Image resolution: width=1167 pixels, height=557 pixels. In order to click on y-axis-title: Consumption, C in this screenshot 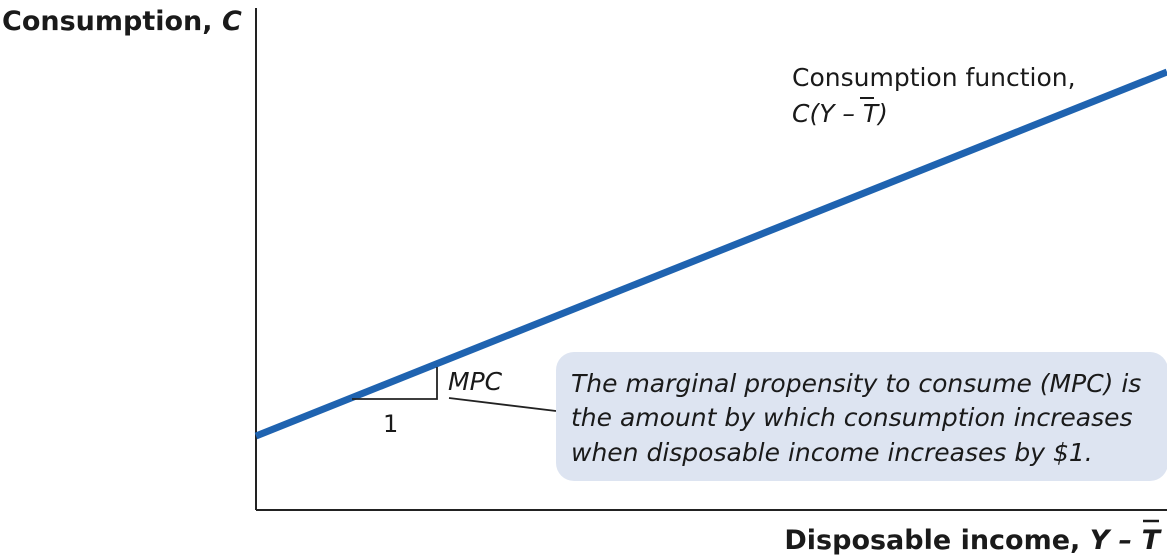, I will do `click(122, 21)`.